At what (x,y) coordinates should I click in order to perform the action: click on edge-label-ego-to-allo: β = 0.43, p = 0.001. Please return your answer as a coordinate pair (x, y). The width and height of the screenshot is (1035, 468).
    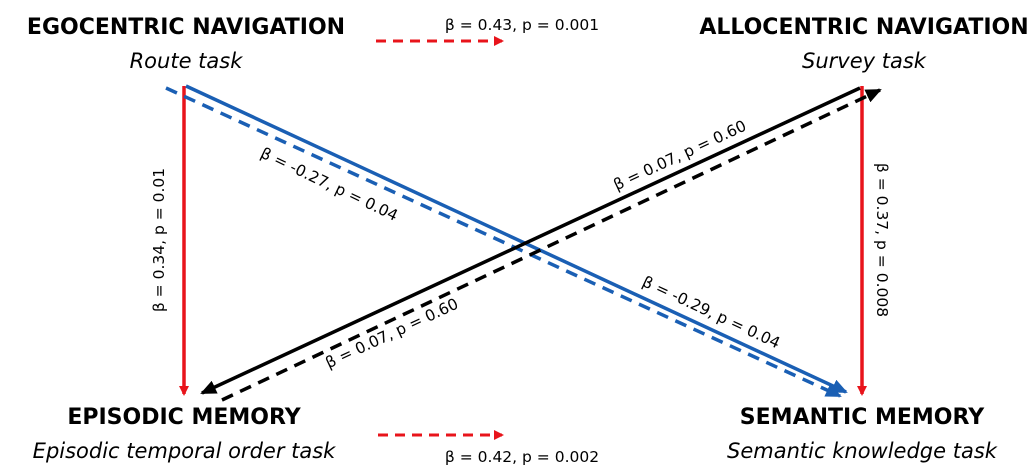
    Looking at the image, I should click on (522, 25).